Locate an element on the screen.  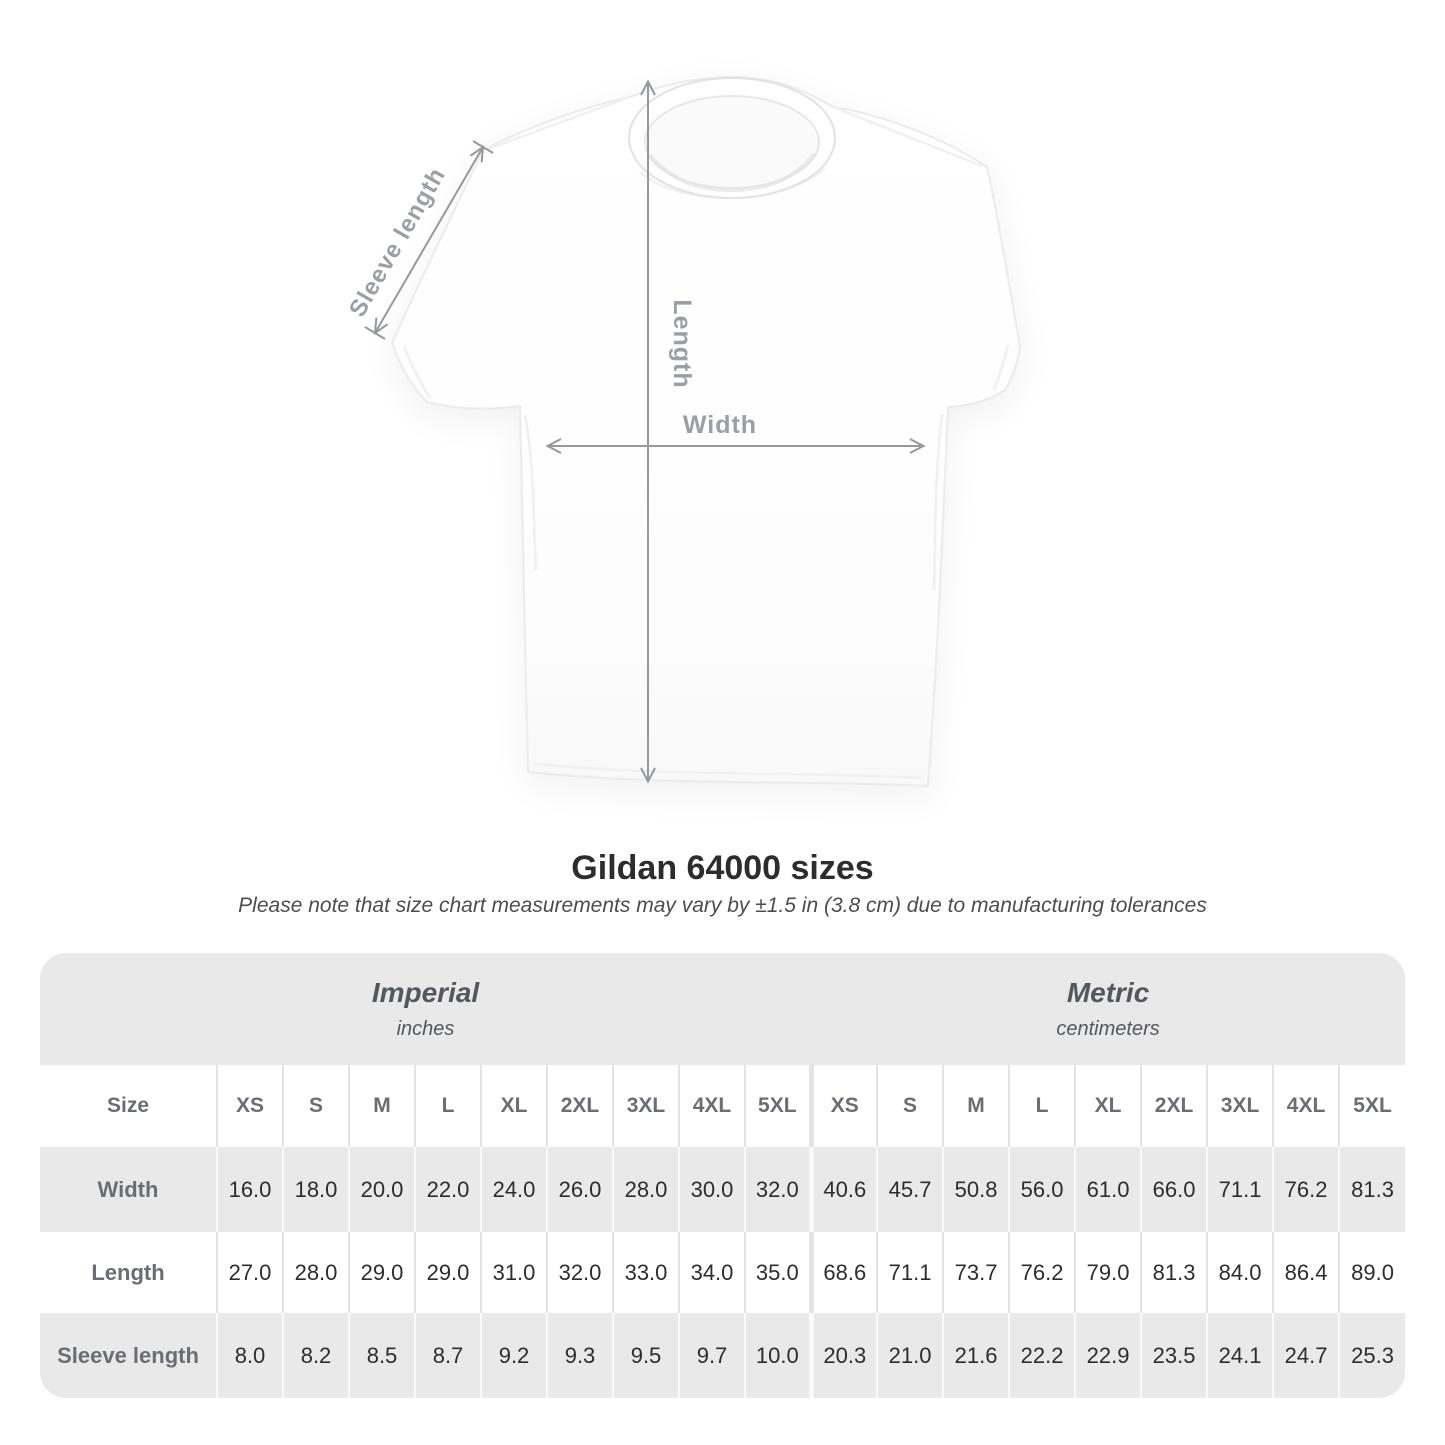
width-label: Width is located at coordinates (720, 425).